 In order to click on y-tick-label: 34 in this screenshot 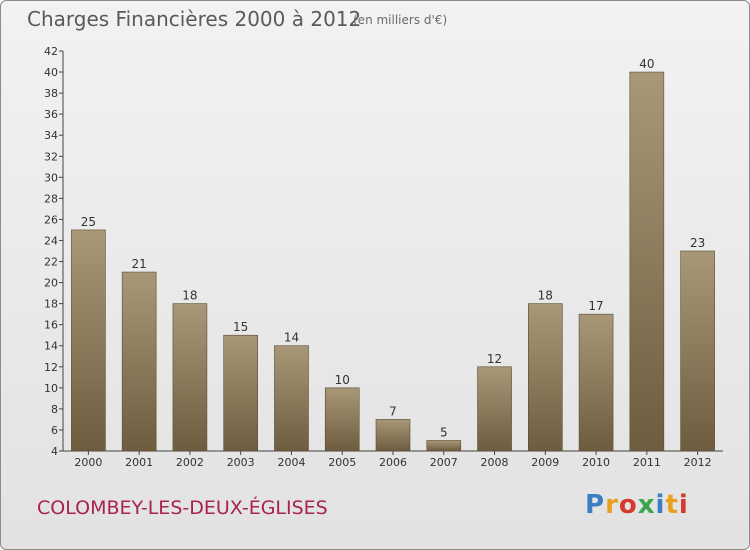, I will do `click(51, 135)`.